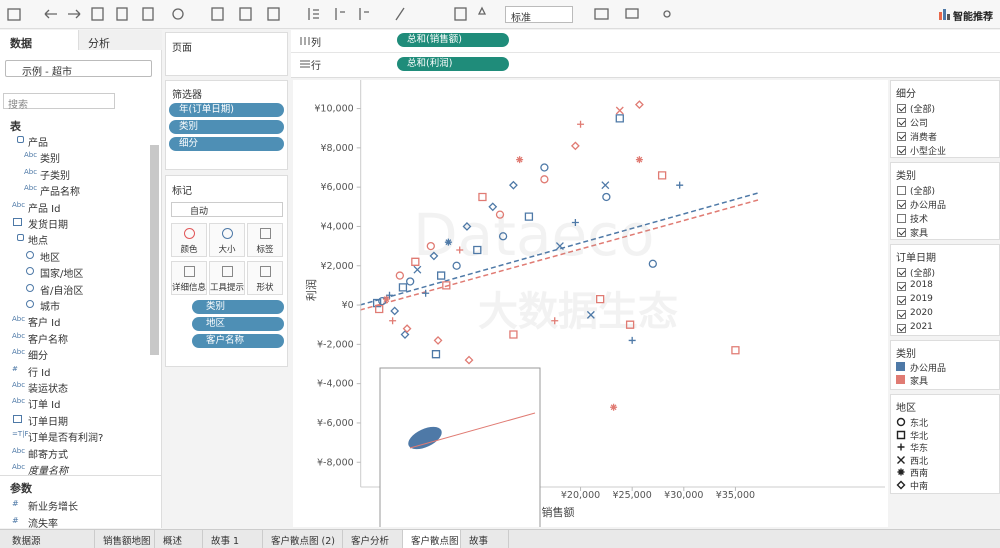  I want to click on sheet-tab: 销售额地图, so click(125, 539).